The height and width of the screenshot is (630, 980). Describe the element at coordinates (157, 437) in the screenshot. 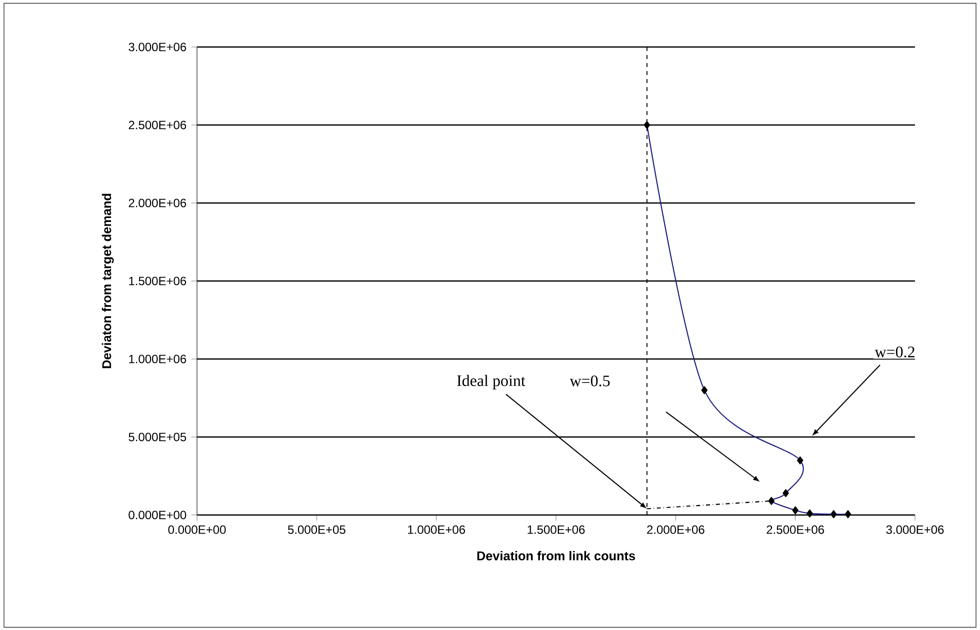

I see `y-tick-label: 5.000E+05` at that location.